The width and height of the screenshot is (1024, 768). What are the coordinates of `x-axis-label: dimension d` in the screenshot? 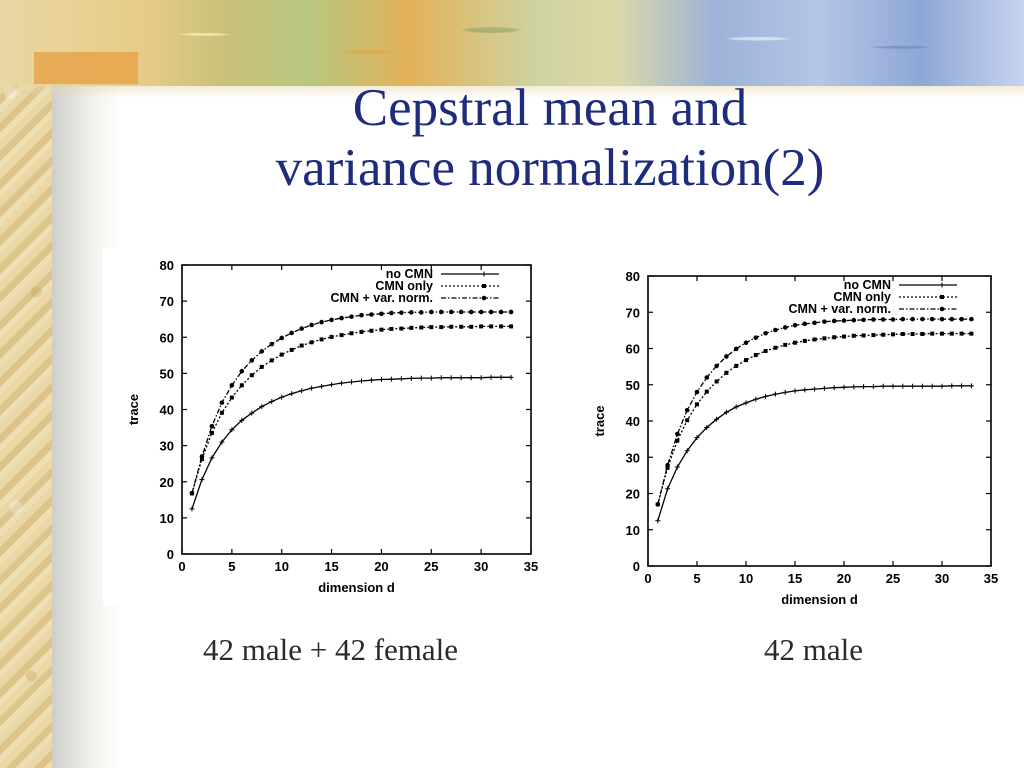 It's located at (356, 587).